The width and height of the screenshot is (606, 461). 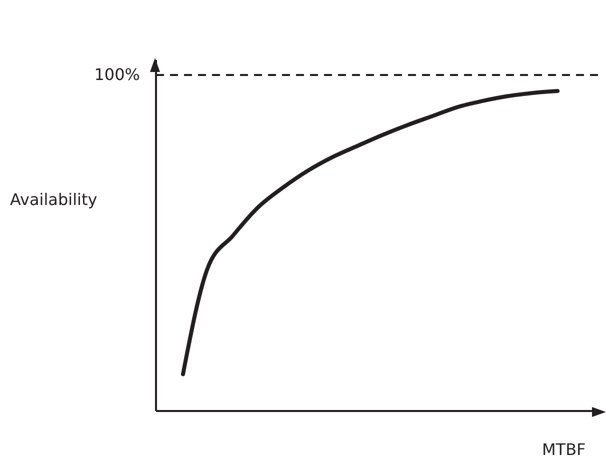 I want to click on x-axis-title: MTBF, so click(x=564, y=449).